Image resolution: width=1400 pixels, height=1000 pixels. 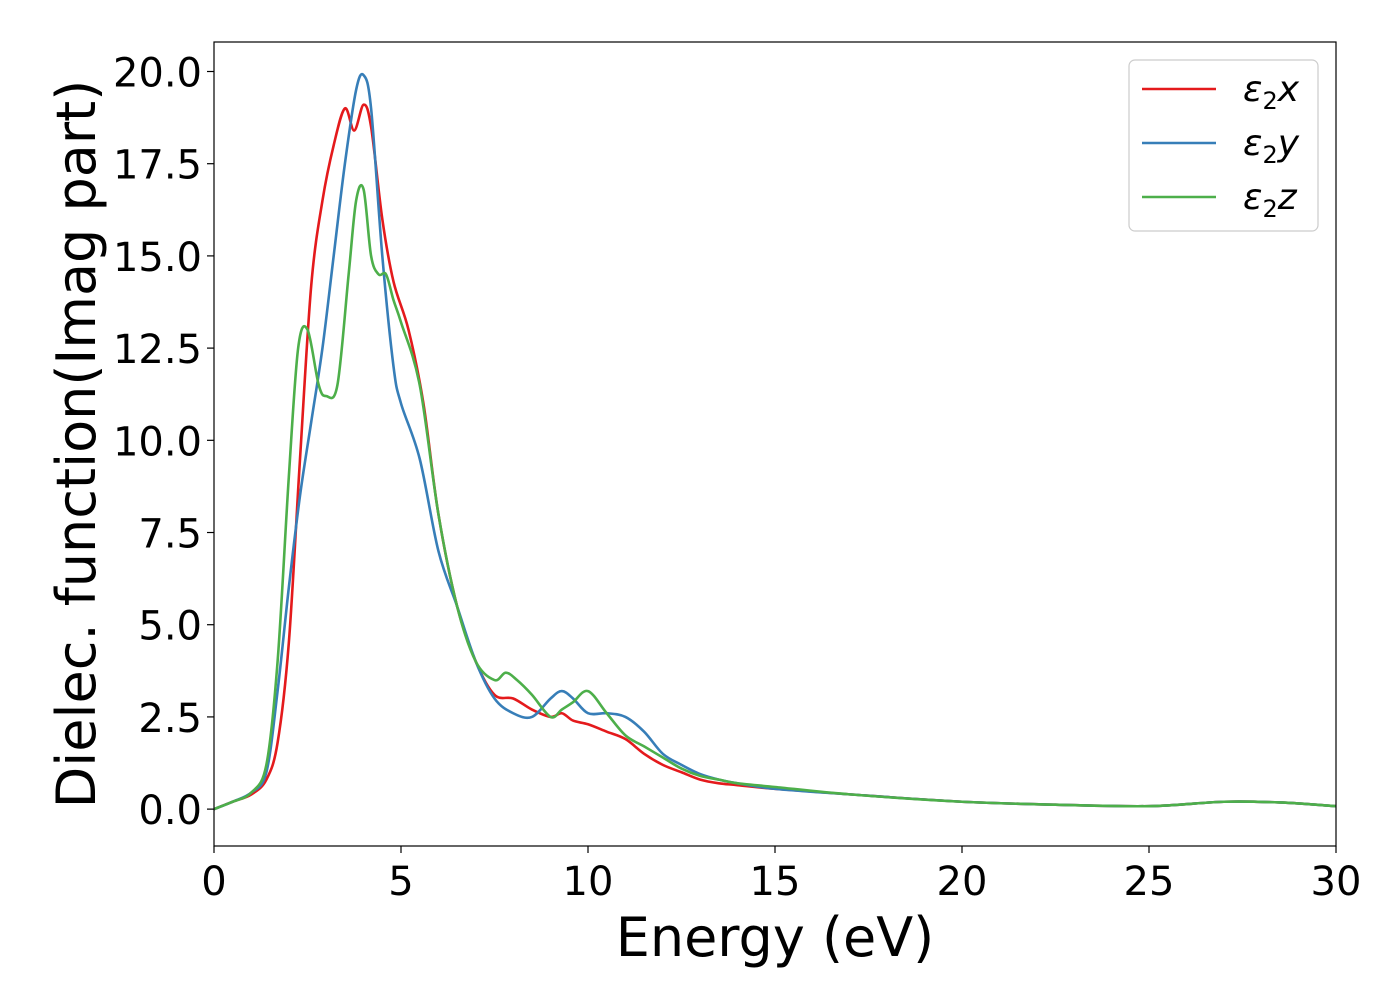 What do you see at coordinates (1149, 882) in the screenshot?
I see `x-tick-label: 25` at bounding box center [1149, 882].